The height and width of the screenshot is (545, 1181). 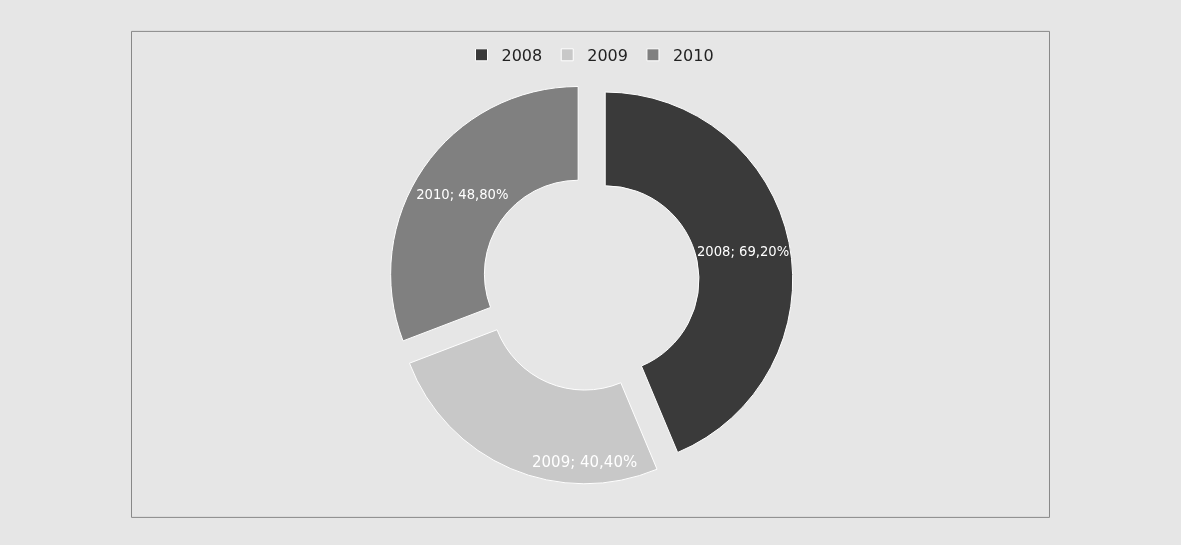 I want to click on data-label: 2008; 69,20%, so click(x=743, y=252).